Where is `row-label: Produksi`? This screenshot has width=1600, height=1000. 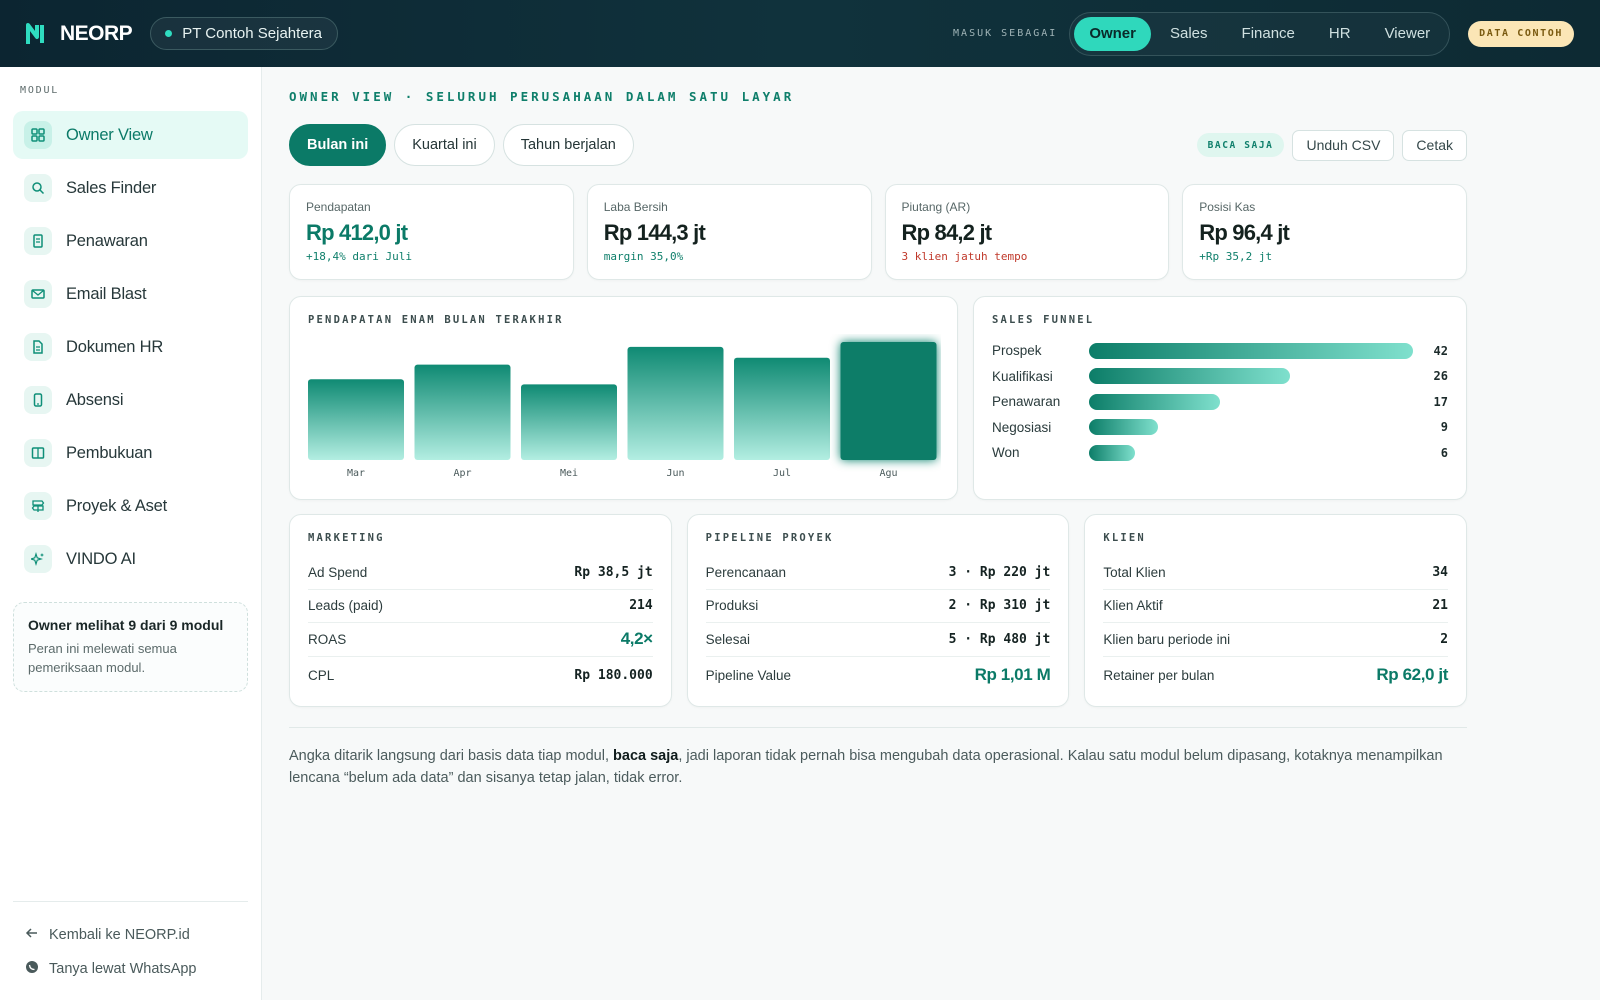
row-label: Produksi is located at coordinates (732, 606).